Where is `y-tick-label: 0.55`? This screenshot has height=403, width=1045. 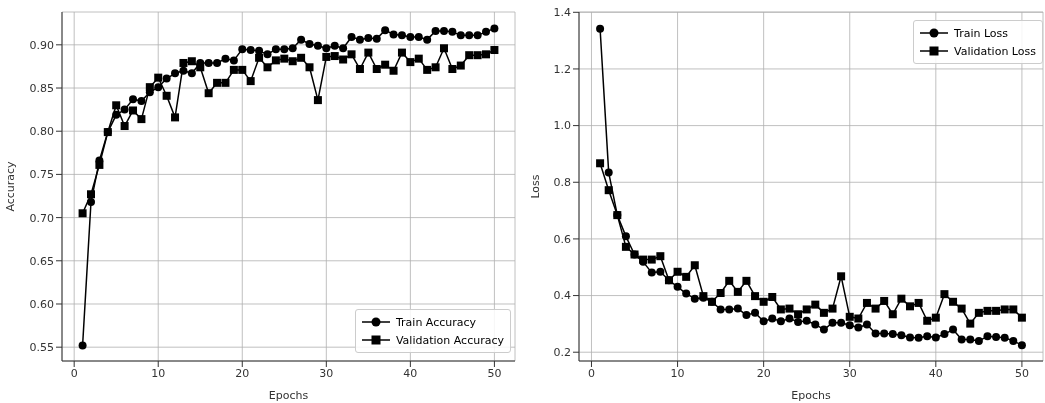 y-tick-label: 0.55 is located at coordinates (41, 348).